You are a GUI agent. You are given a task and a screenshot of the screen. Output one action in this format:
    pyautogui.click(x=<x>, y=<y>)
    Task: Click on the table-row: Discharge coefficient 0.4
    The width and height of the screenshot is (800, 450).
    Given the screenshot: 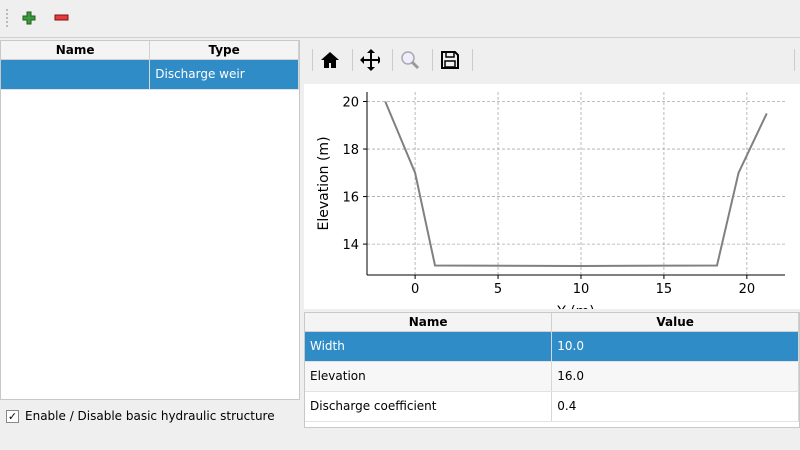 What is the action you would take?
    pyautogui.click(x=552, y=406)
    